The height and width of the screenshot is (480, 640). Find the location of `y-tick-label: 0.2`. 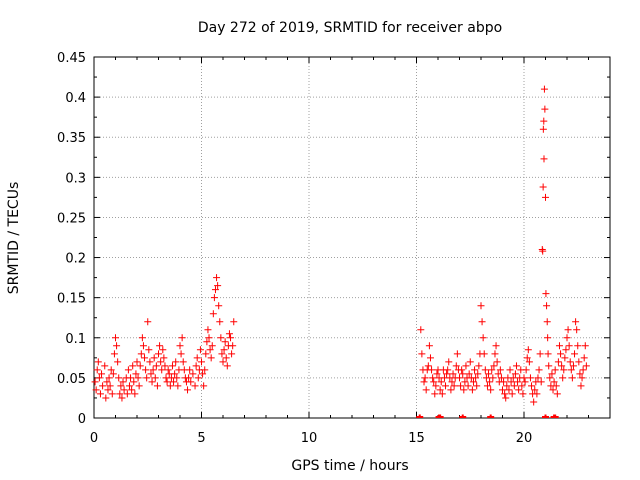

y-tick-label: 0.2 is located at coordinates (75, 259).